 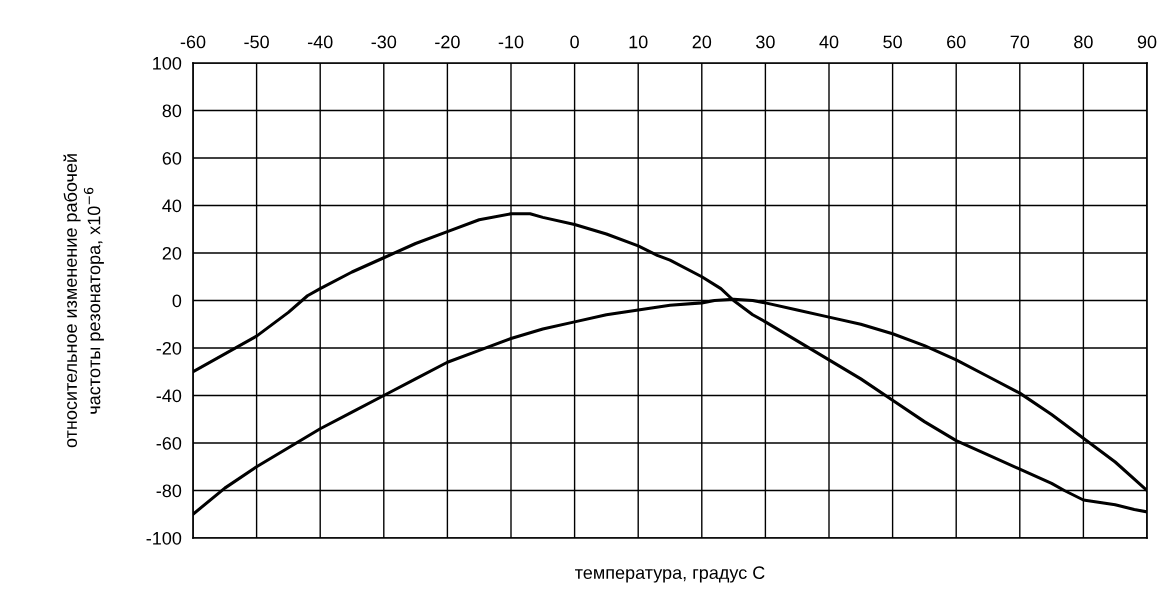 I want to click on y-tick-label: -60, so click(x=169, y=443).